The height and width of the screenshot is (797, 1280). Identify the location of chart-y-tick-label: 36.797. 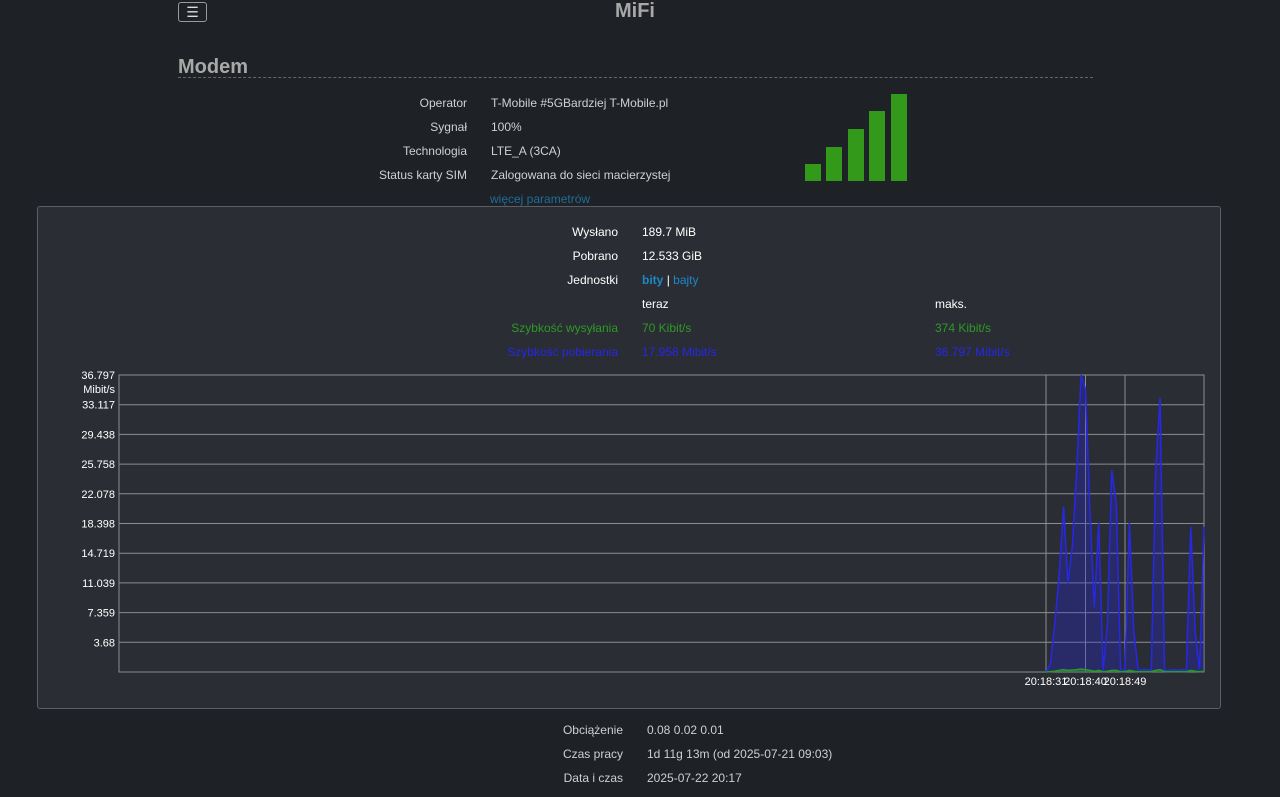
(98, 376).